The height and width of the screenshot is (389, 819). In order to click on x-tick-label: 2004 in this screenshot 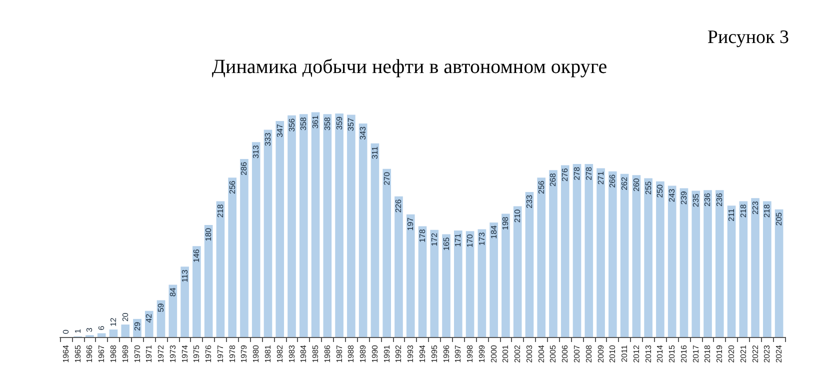, I will do `click(541, 353)`.